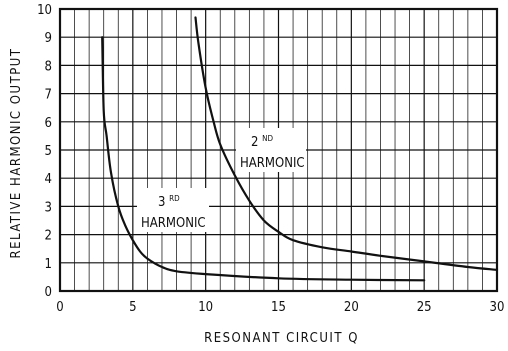 Image resolution: width=508 pixels, height=351 pixels. I want to click on y-tick-label: 5, so click(48, 151).